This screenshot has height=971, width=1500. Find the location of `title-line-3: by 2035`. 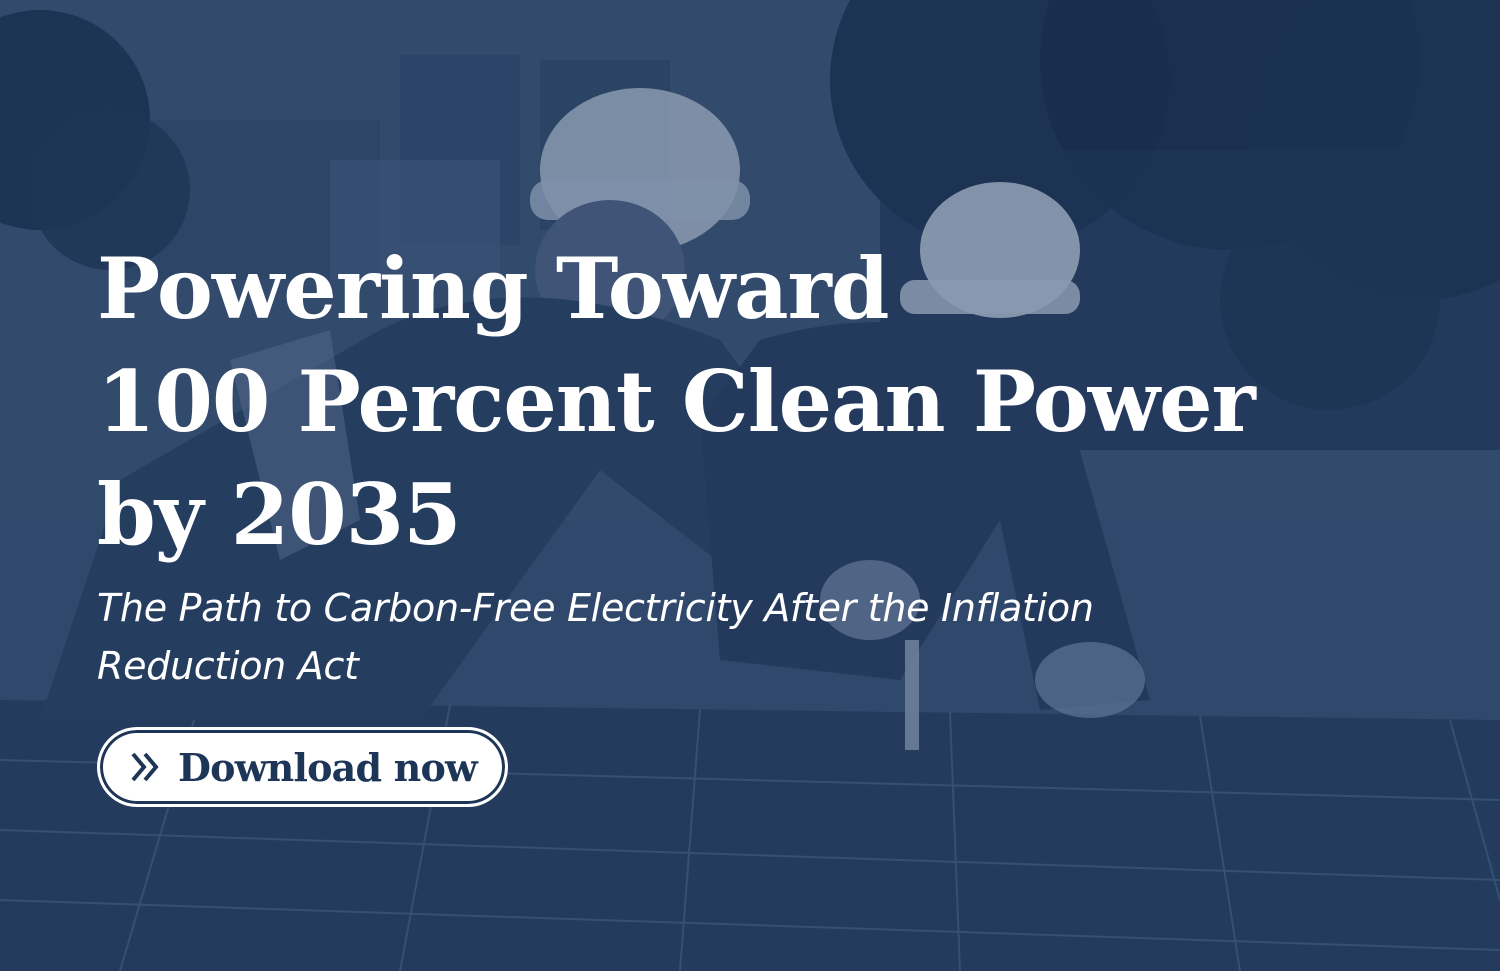

title-line-3: by 2035 is located at coordinates (279, 514).